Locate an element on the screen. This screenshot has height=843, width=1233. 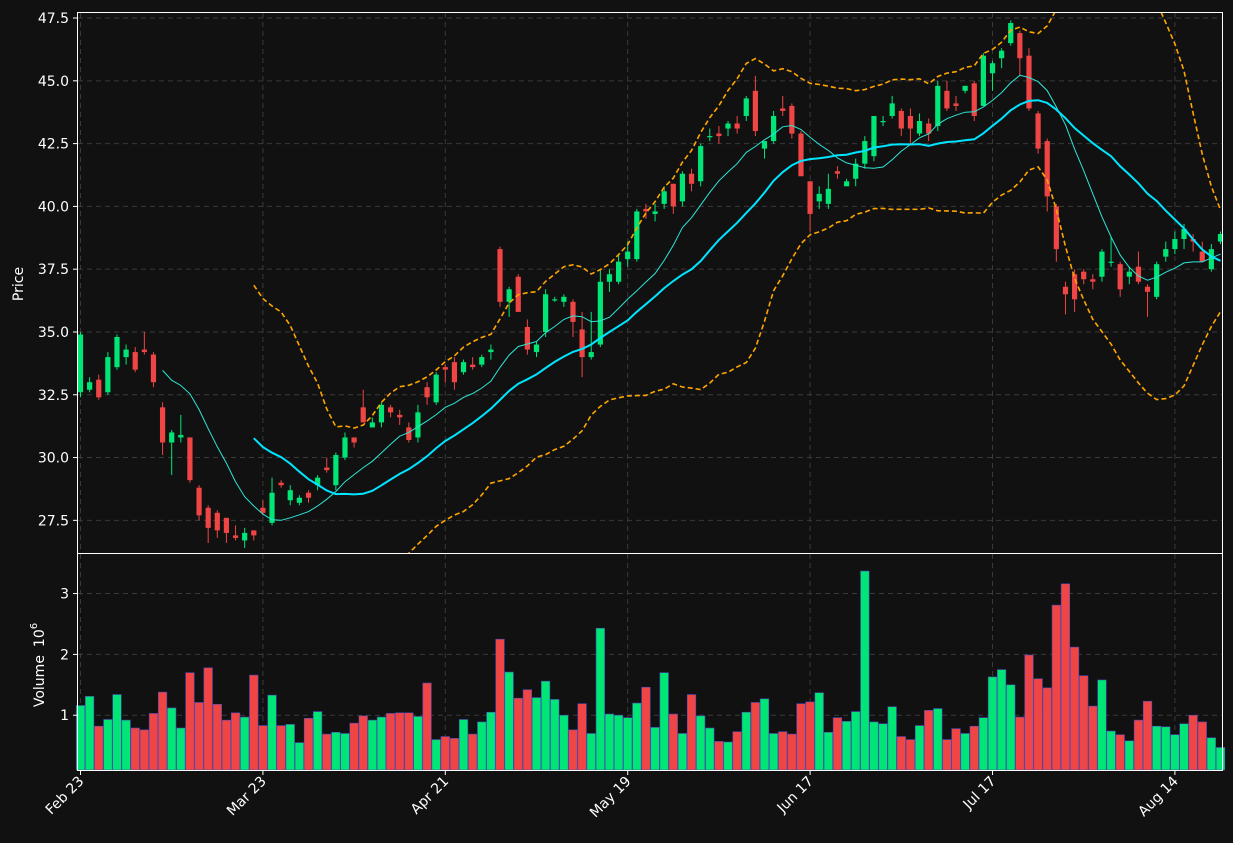
volume-axis-label: Volume 106 is located at coordinates (38, 665).